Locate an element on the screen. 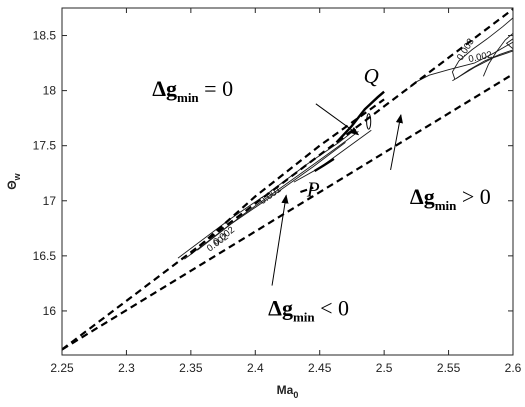 The image size is (525, 407). annotation-relation: < 0 is located at coordinates (332, 307).